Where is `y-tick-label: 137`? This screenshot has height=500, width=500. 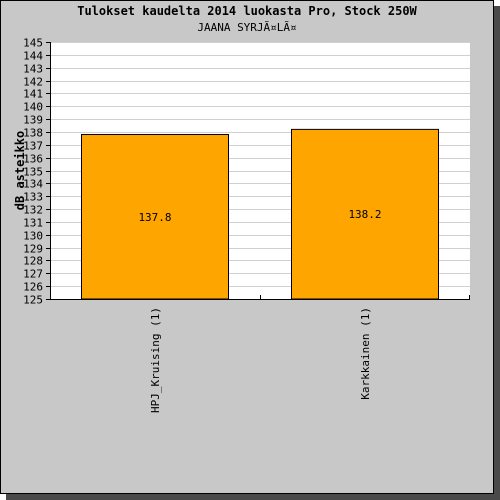
y-tick-label: 137 is located at coordinates (33, 146).